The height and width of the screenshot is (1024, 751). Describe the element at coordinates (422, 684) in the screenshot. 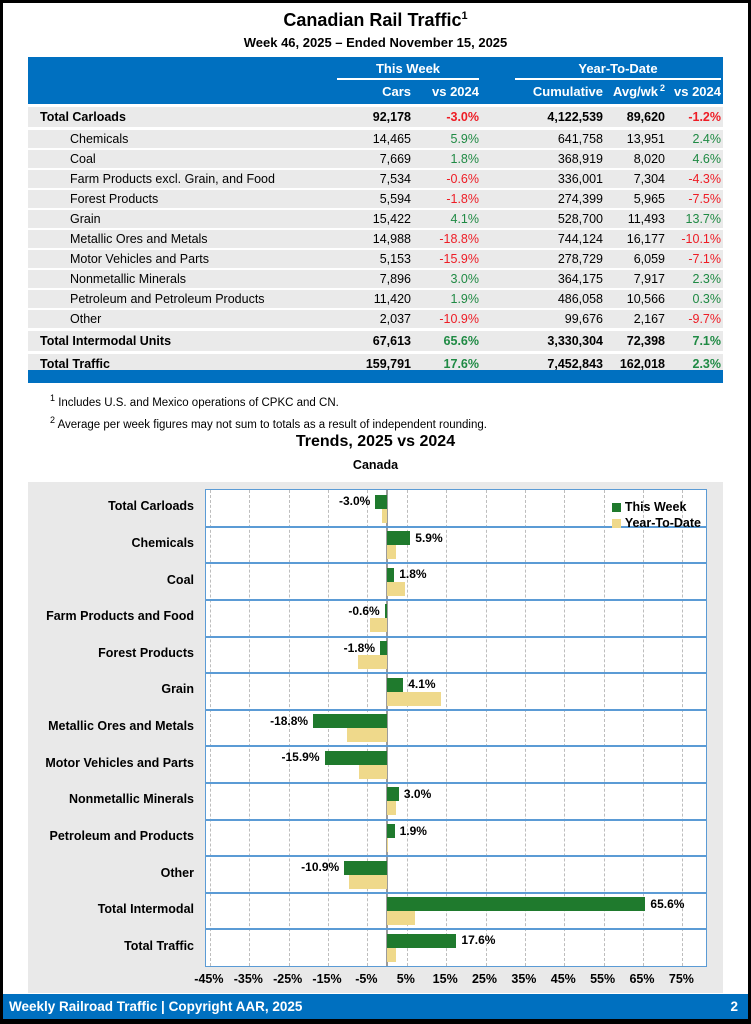

I see `bar-data-label: 4.1%` at that location.